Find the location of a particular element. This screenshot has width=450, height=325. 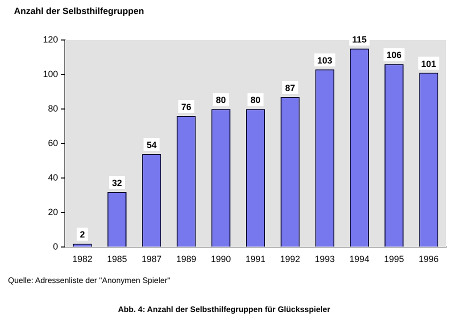

x-tick-label: 1982 is located at coordinates (82, 259).